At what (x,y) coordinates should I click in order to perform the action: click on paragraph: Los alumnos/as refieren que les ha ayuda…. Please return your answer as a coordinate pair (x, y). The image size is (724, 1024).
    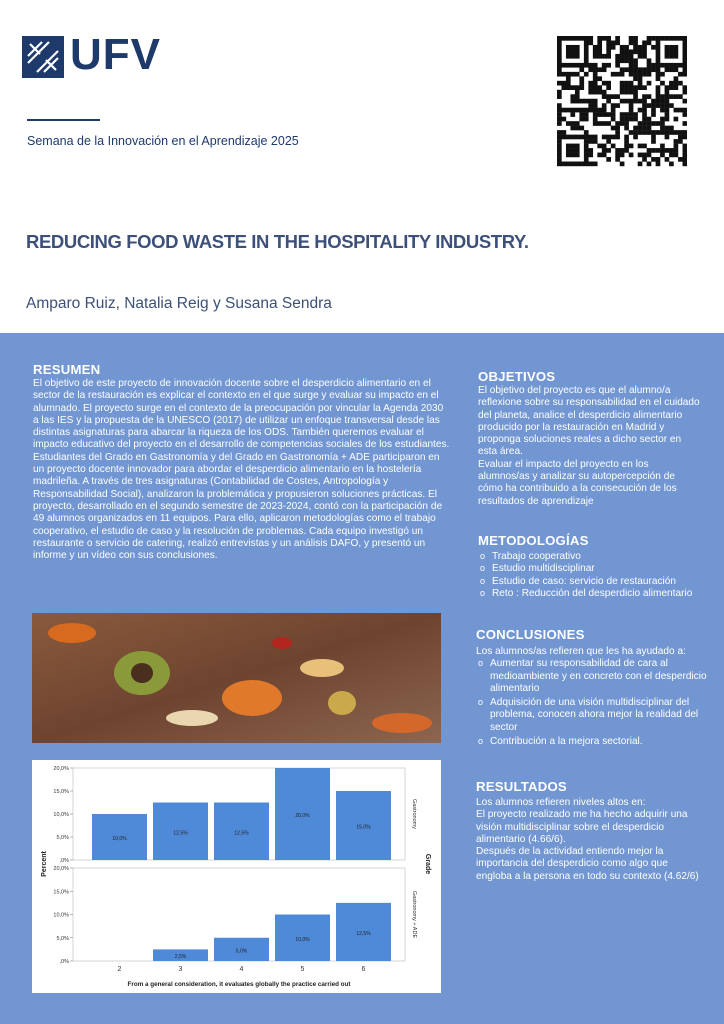
    Looking at the image, I should click on (581, 651).